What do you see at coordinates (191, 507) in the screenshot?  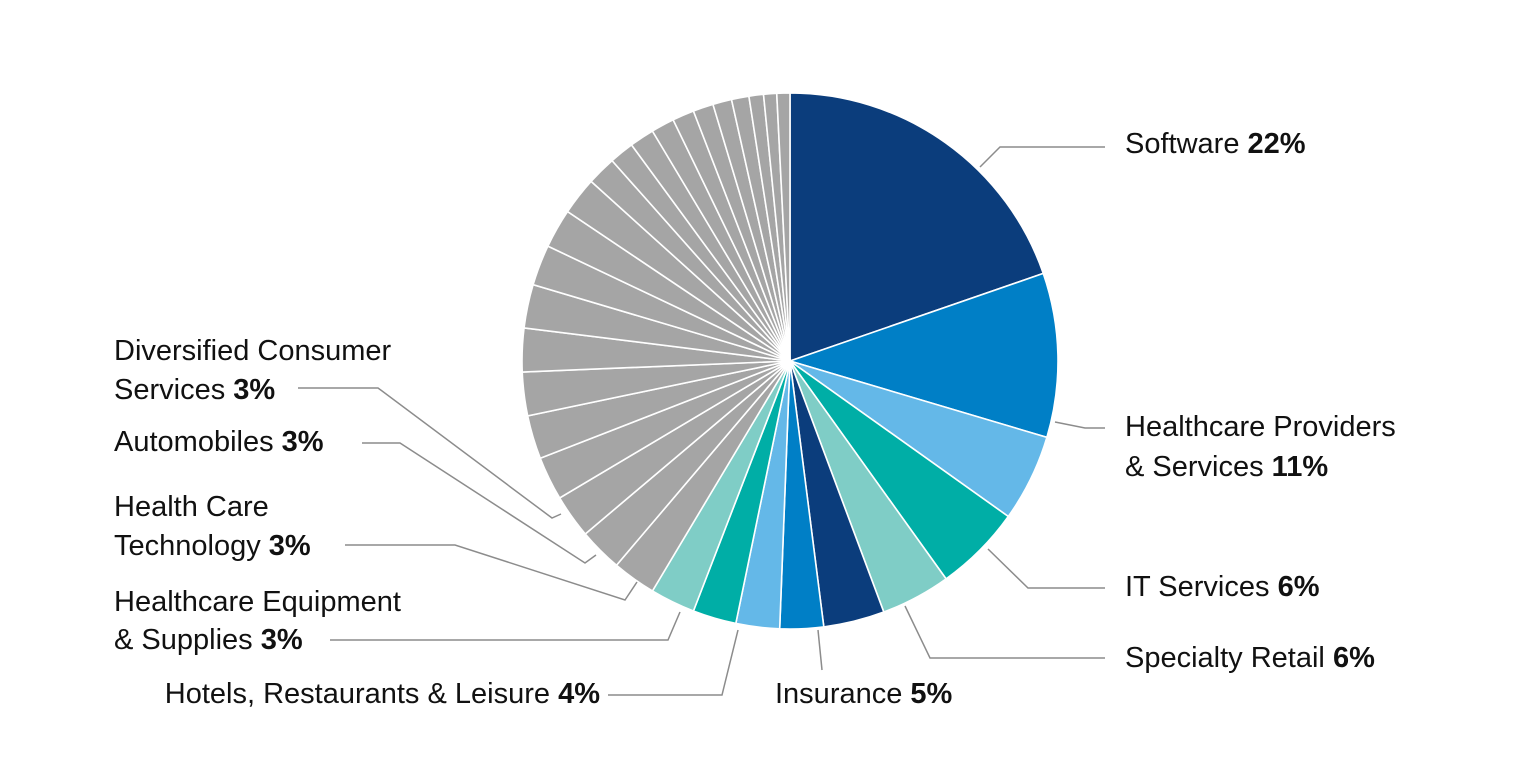 I see `label-text: Health Care` at bounding box center [191, 507].